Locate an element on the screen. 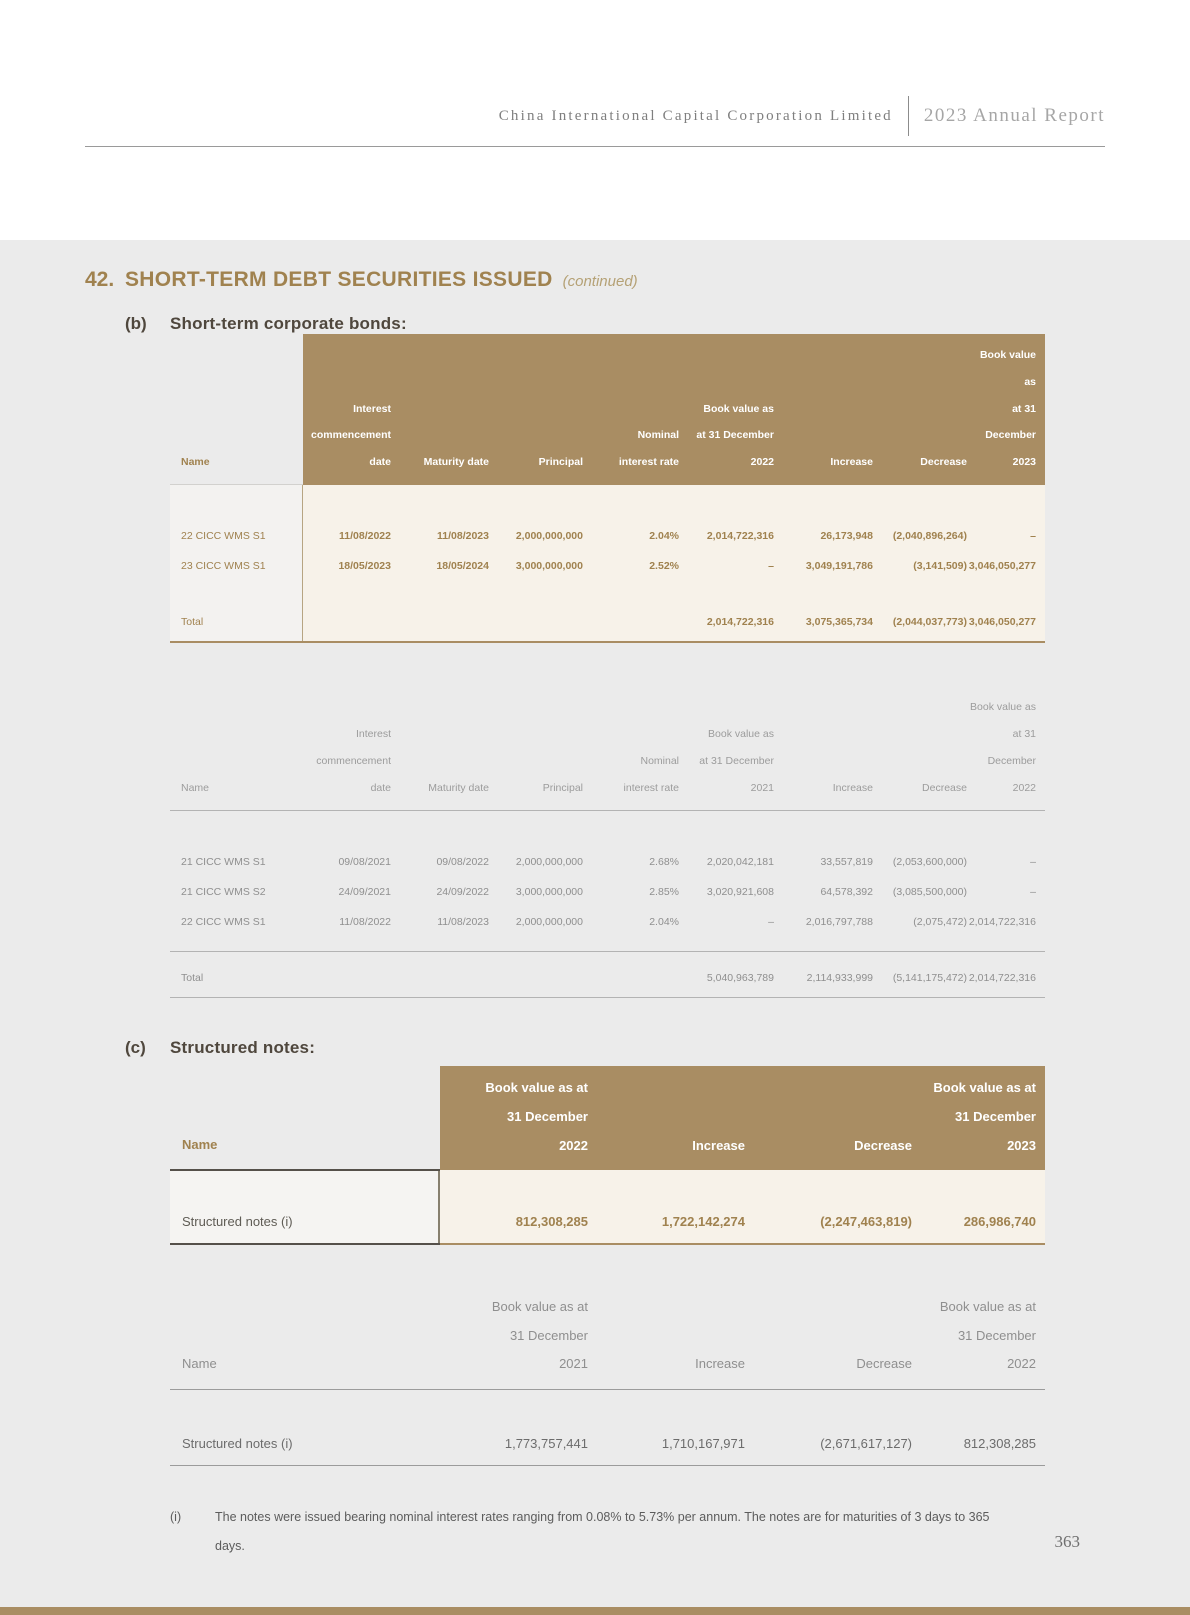 The height and width of the screenshot is (1615, 1190). cell-name: 23 CICC WMS S1 is located at coordinates (223, 566).